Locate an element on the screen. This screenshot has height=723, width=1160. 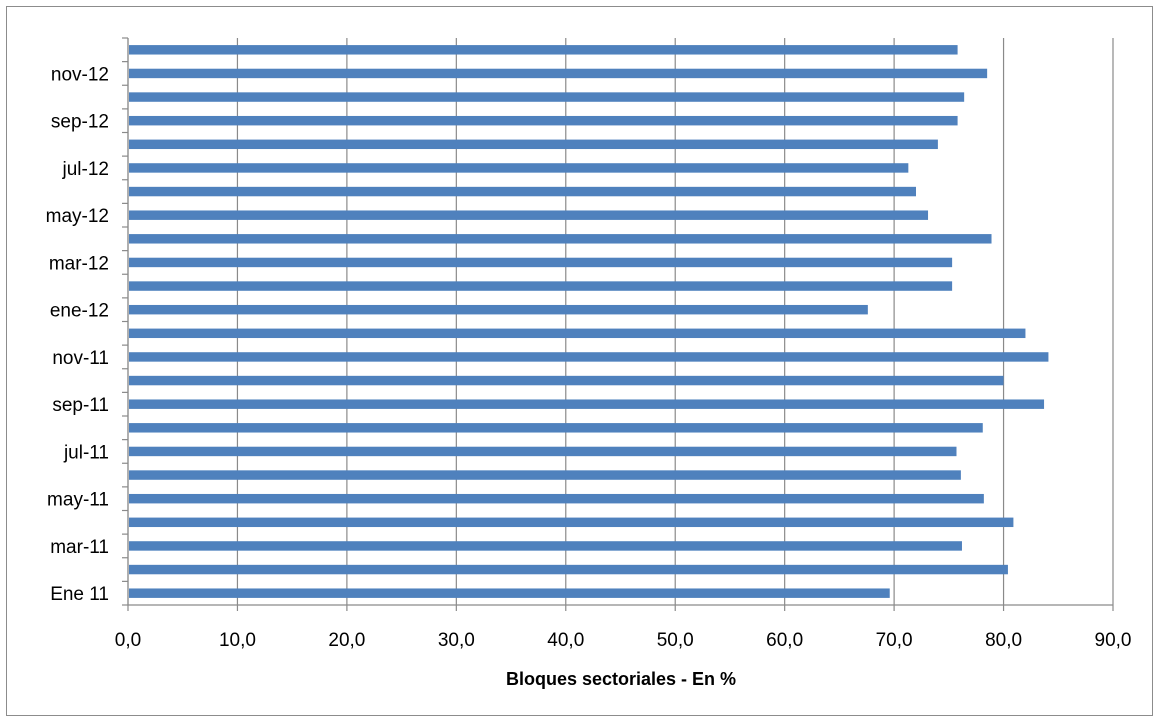
y-category-label: jul-12 is located at coordinates (85, 169).